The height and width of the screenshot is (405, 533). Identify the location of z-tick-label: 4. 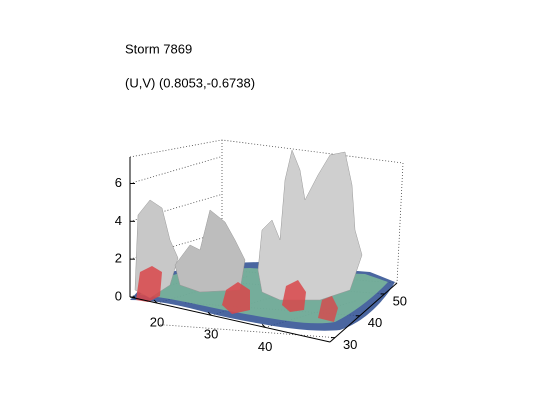
(118, 220).